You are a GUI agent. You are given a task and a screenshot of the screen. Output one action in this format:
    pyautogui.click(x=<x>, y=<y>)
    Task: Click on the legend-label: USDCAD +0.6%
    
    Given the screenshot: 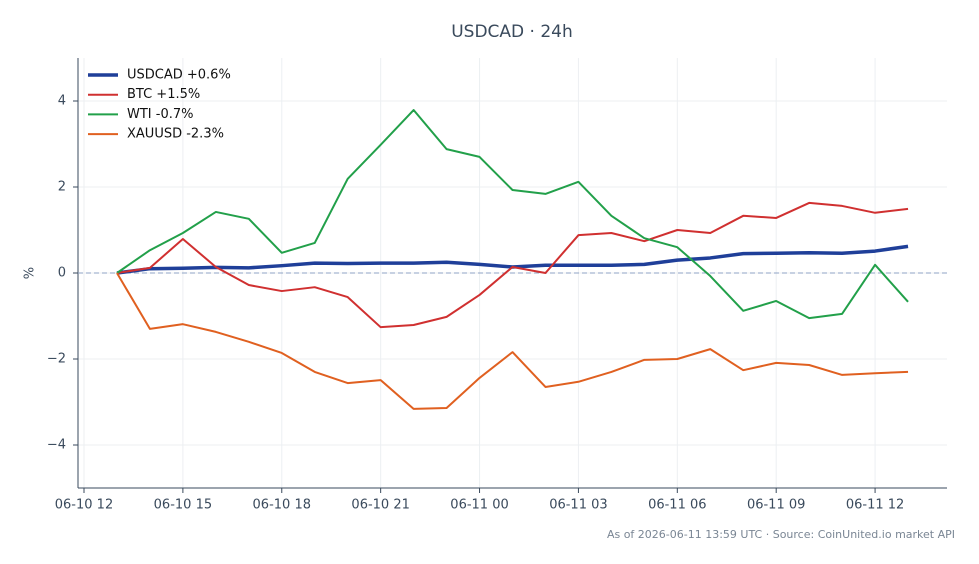 What is the action you would take?
    pyautogui.click(x=179, y=75)
    